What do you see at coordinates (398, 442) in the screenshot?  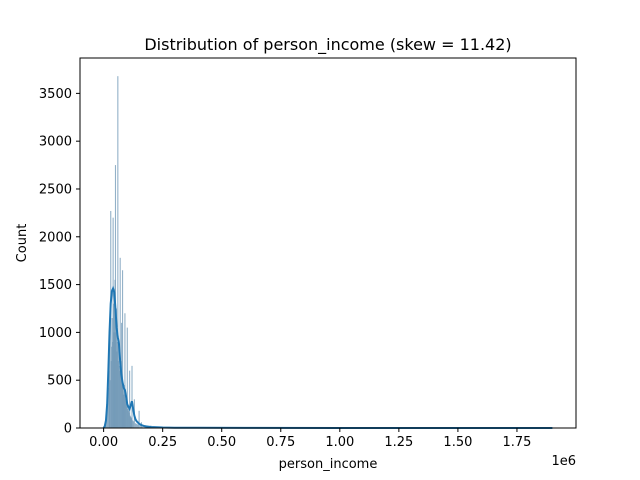 I see `x-tick-label: 1.25` at bounding box center [398, 442].